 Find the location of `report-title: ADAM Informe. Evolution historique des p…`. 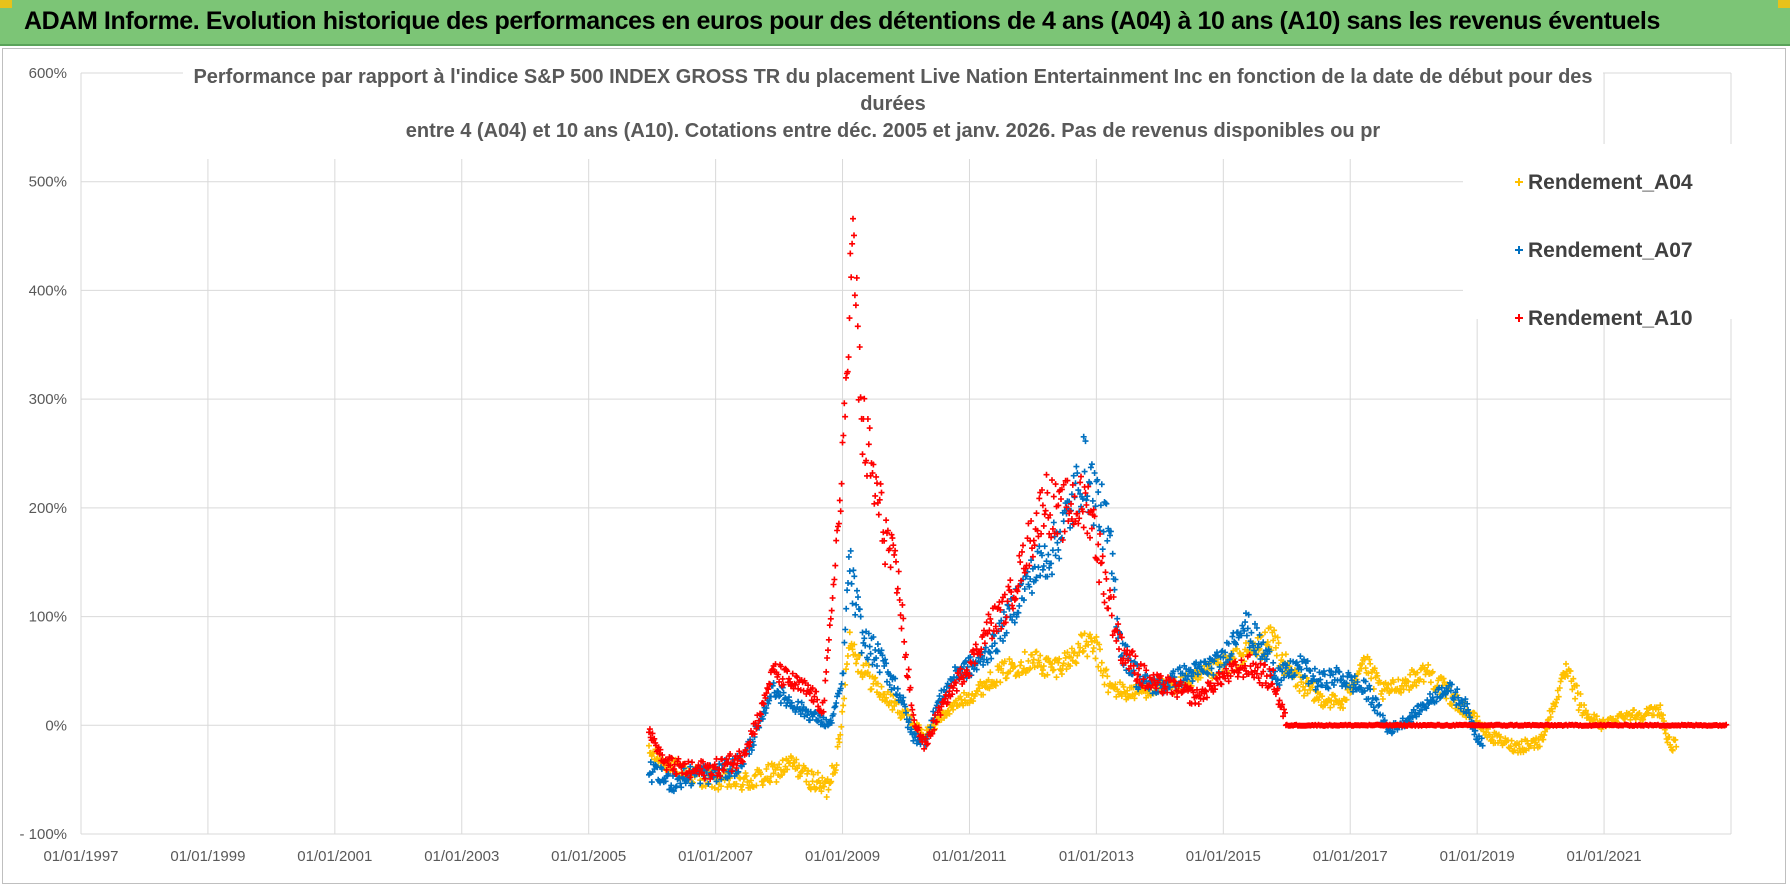

report-title: ADAM Informe. Evolution historique des p… is located at coordinates (842, 21).